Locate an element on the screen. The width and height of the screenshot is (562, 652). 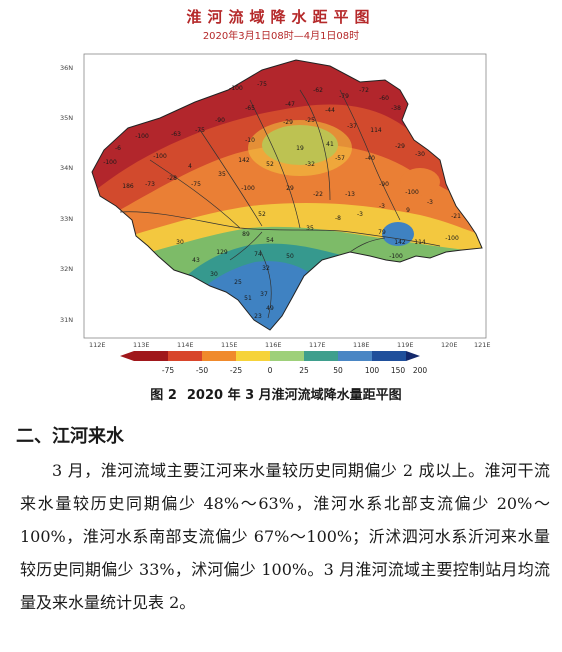
station-value: -79 is located at coordinates (344, 96).